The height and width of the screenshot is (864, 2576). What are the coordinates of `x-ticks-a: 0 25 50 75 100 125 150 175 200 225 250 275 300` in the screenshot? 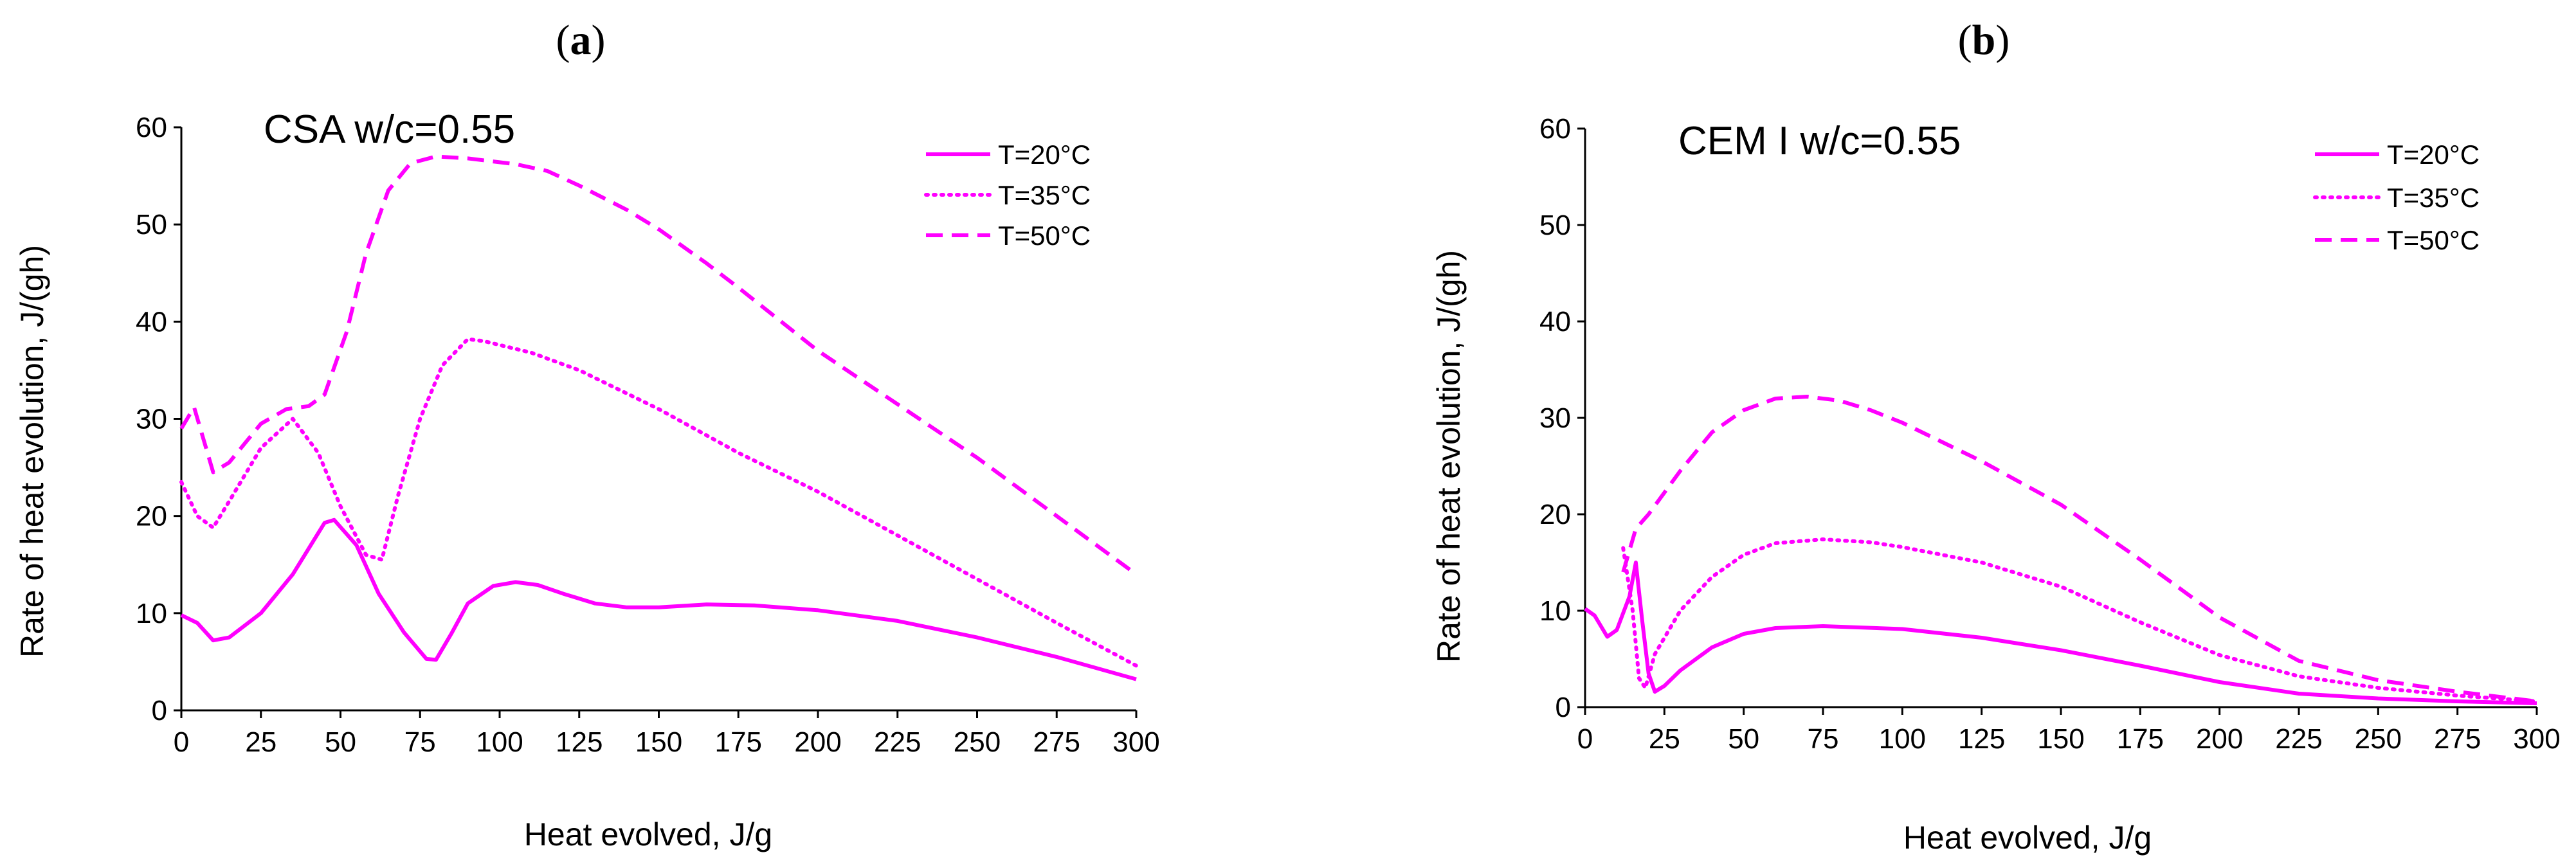 It's located at (667, 734).